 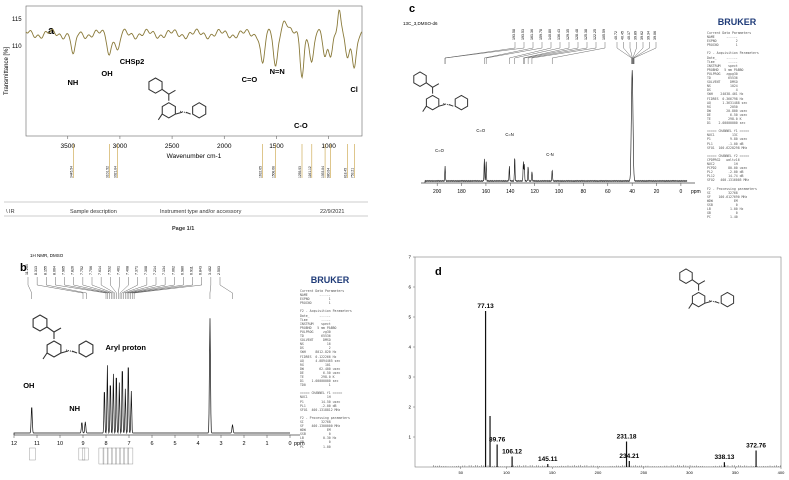 I want to click on ms-panel-letter: d, so click(x=438, y=272).